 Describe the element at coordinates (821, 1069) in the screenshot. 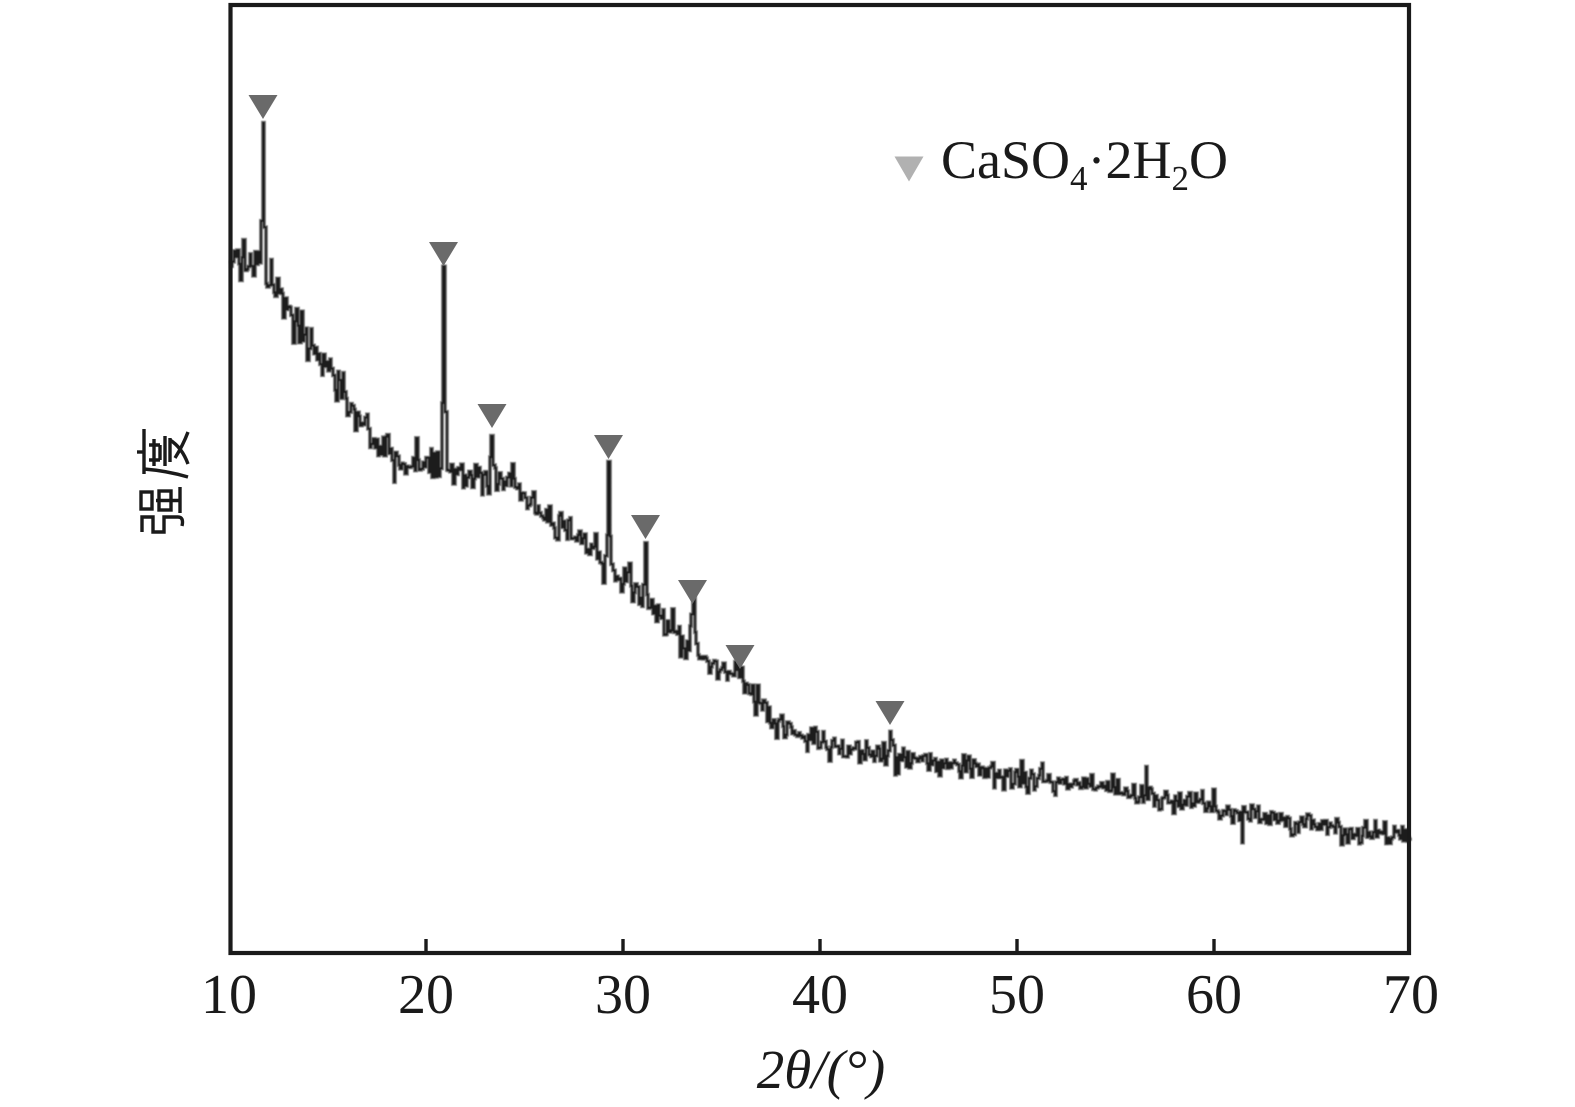

I see `svg-text: 2θ/(°)` at that location.